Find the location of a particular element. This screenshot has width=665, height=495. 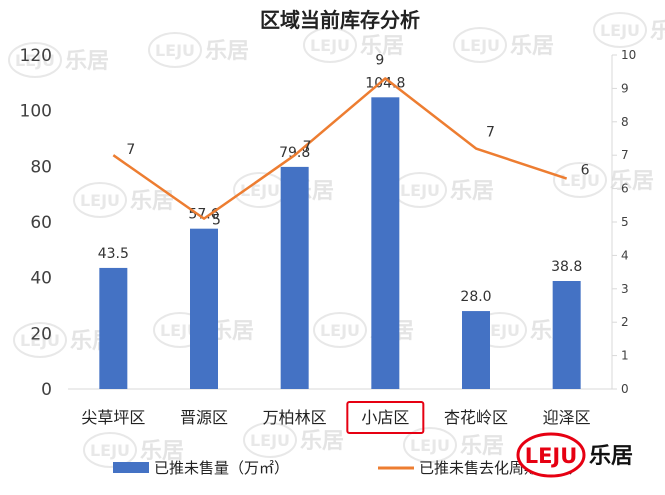

line-value-label: 6 is located at coordinates (585, 171).